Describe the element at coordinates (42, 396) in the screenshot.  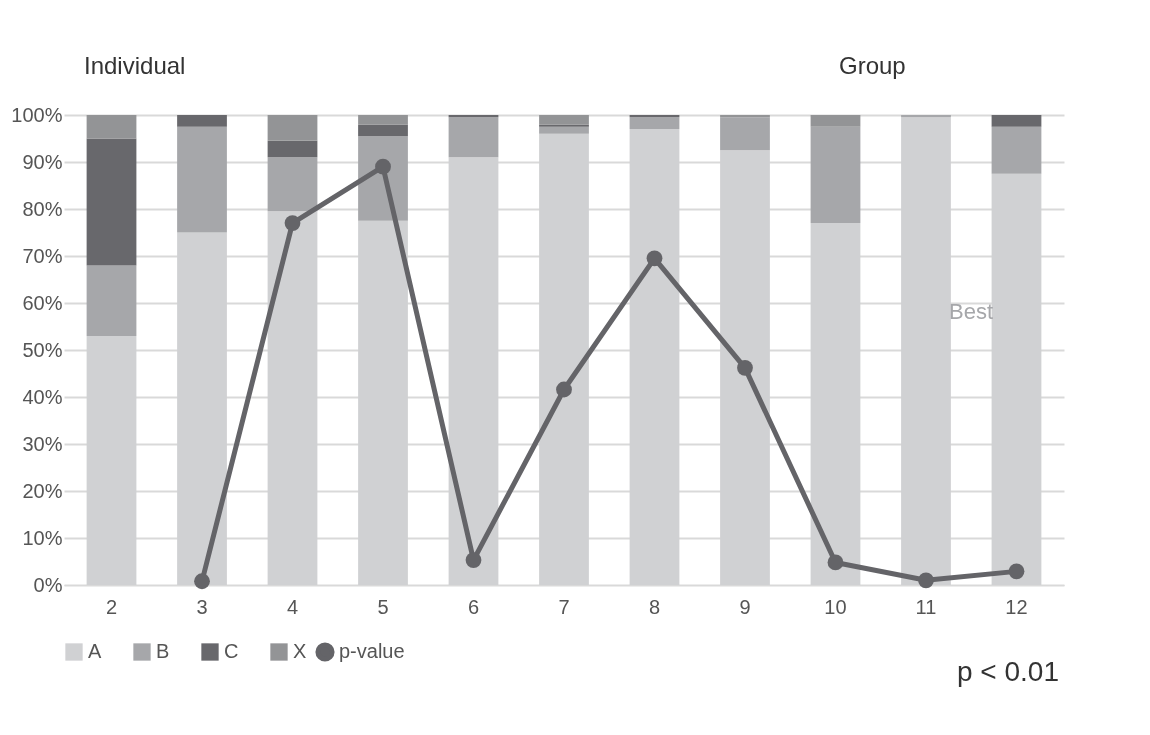
I see `y-tick-label: 40%` at that location.